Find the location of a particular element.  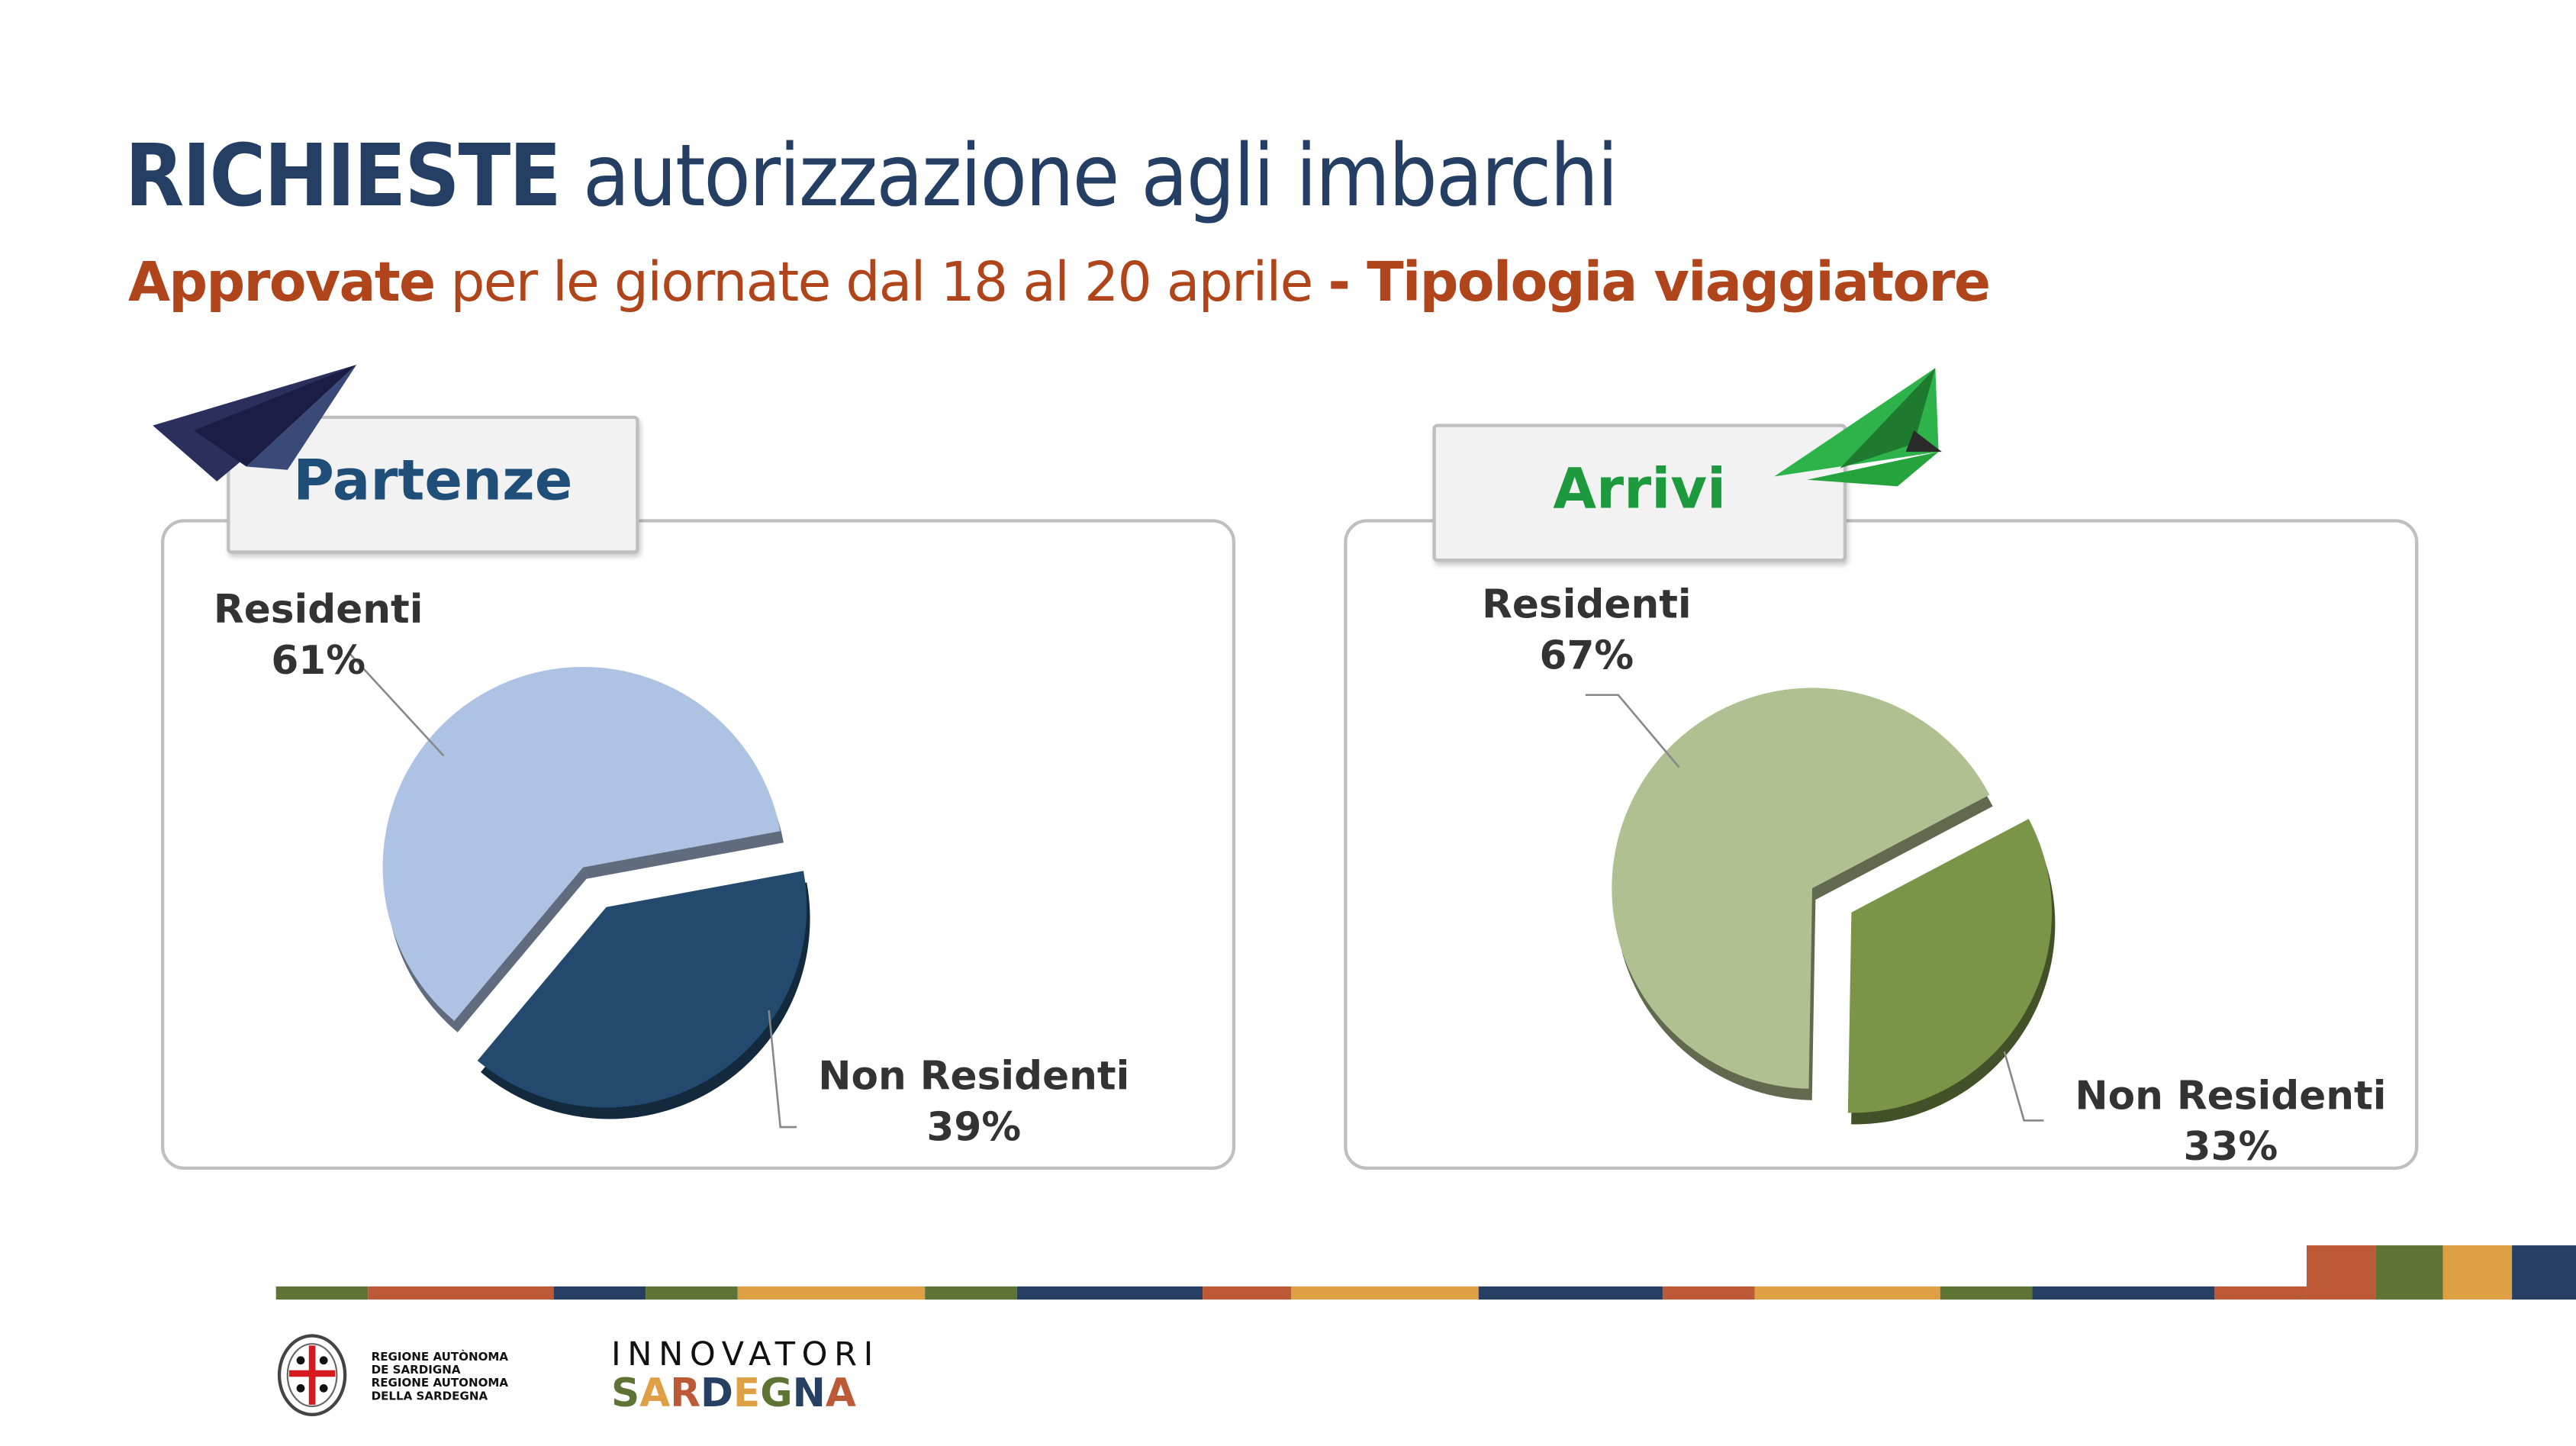

arrivi-label-non-residenti: Non Residenti 33% is located at coordinates (2231, 1121).